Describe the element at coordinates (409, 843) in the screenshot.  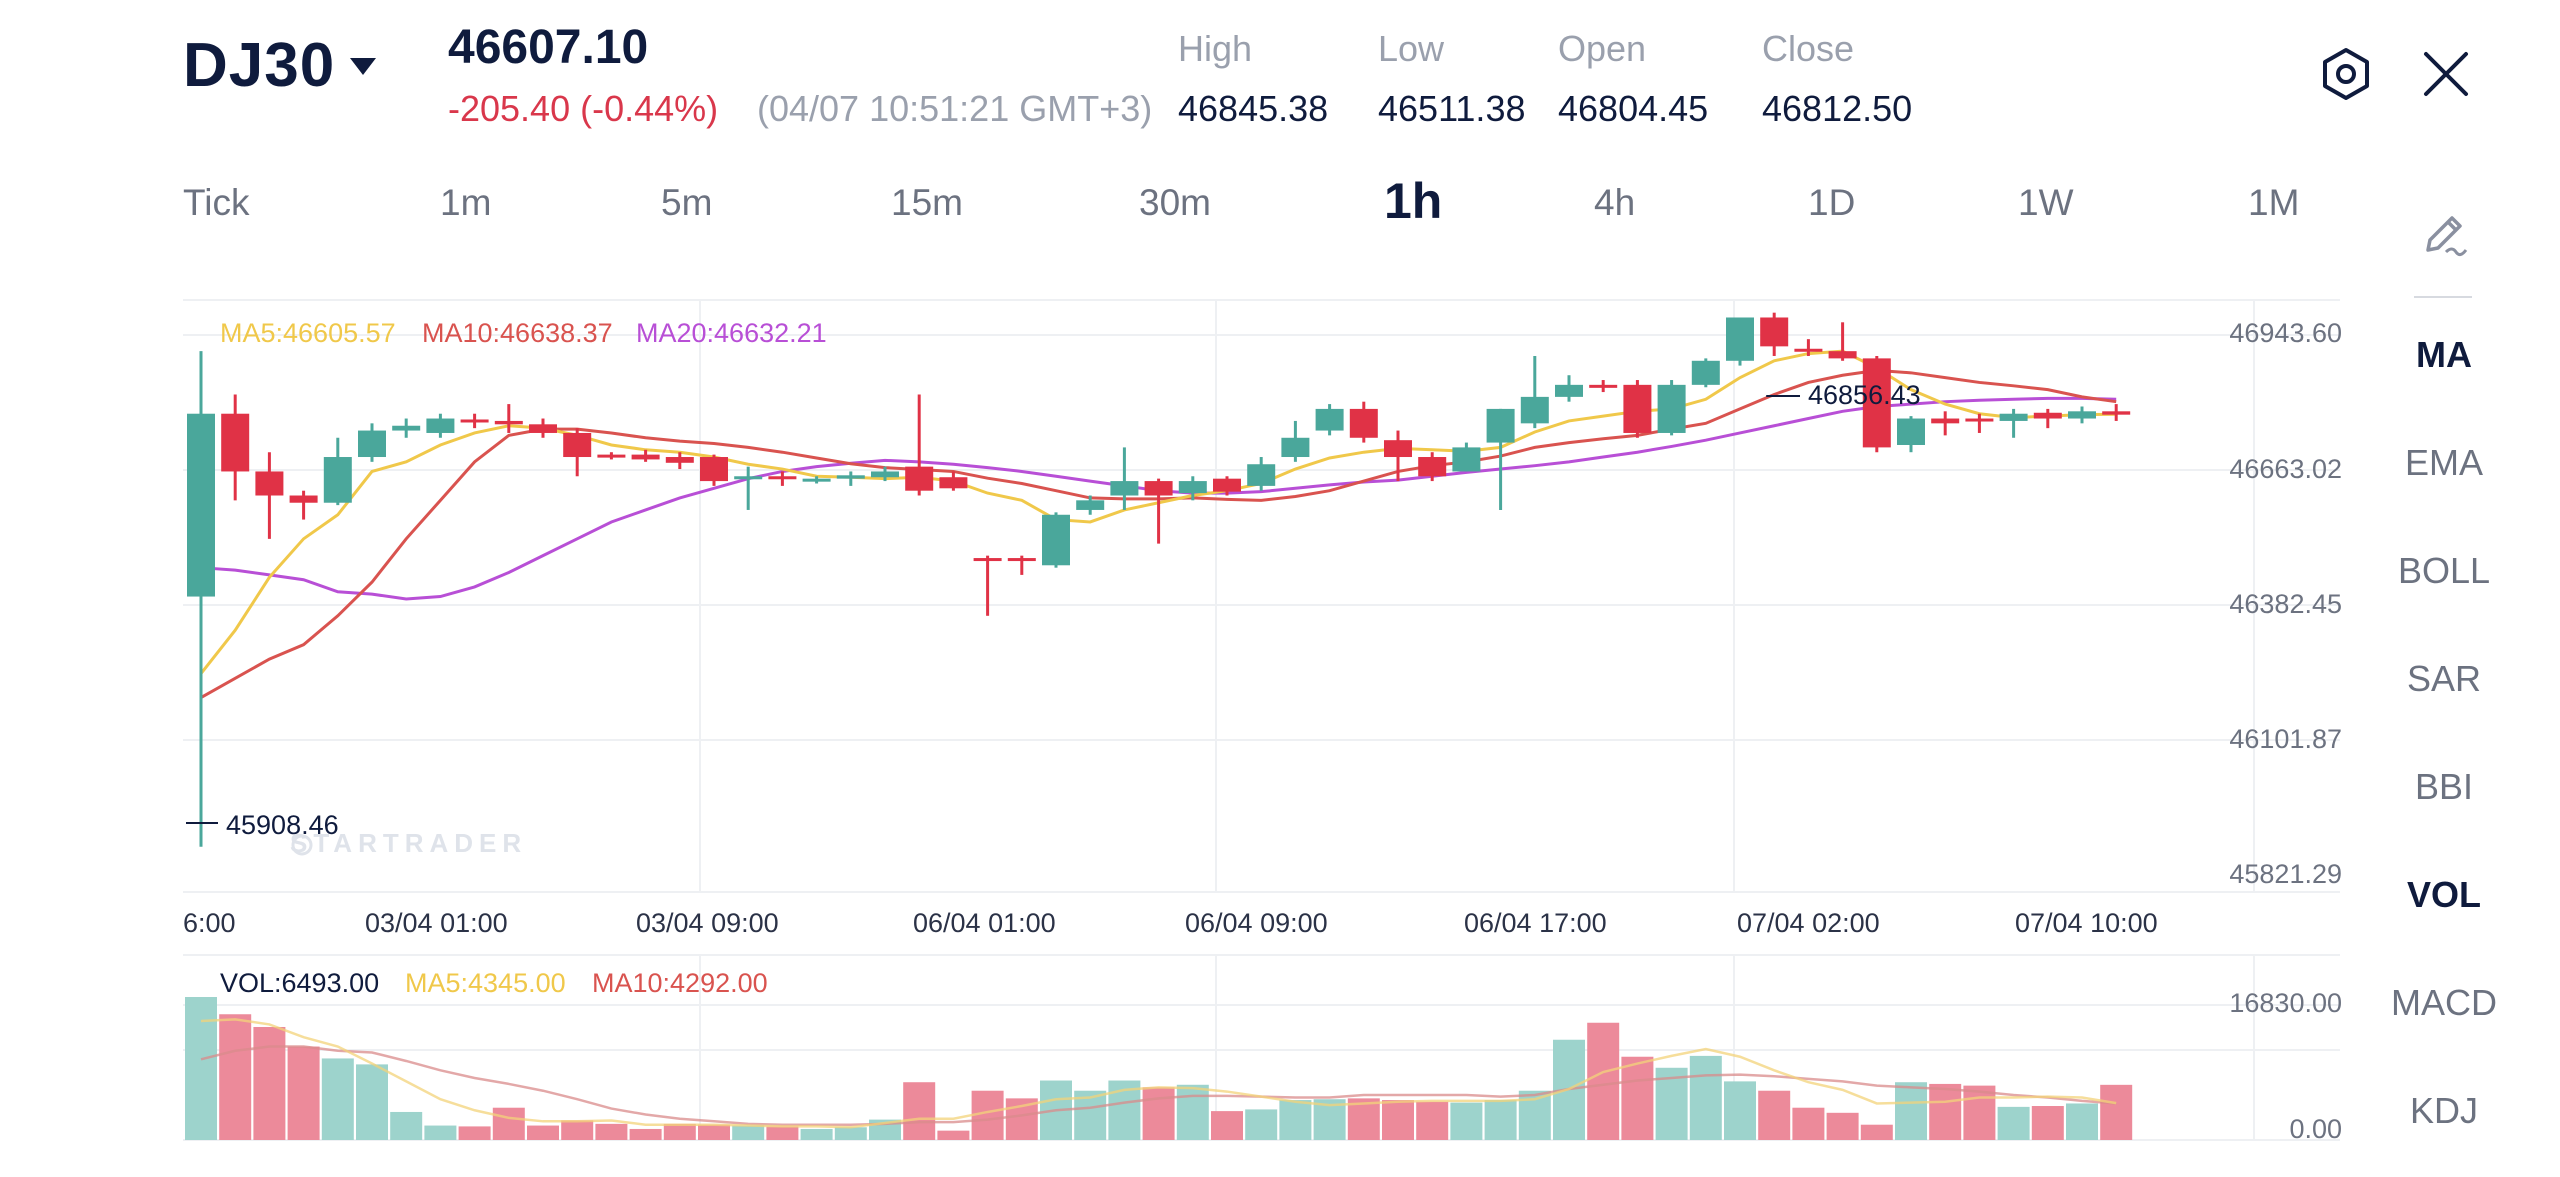
I see `watermark-text: STARTRADER` at that location.